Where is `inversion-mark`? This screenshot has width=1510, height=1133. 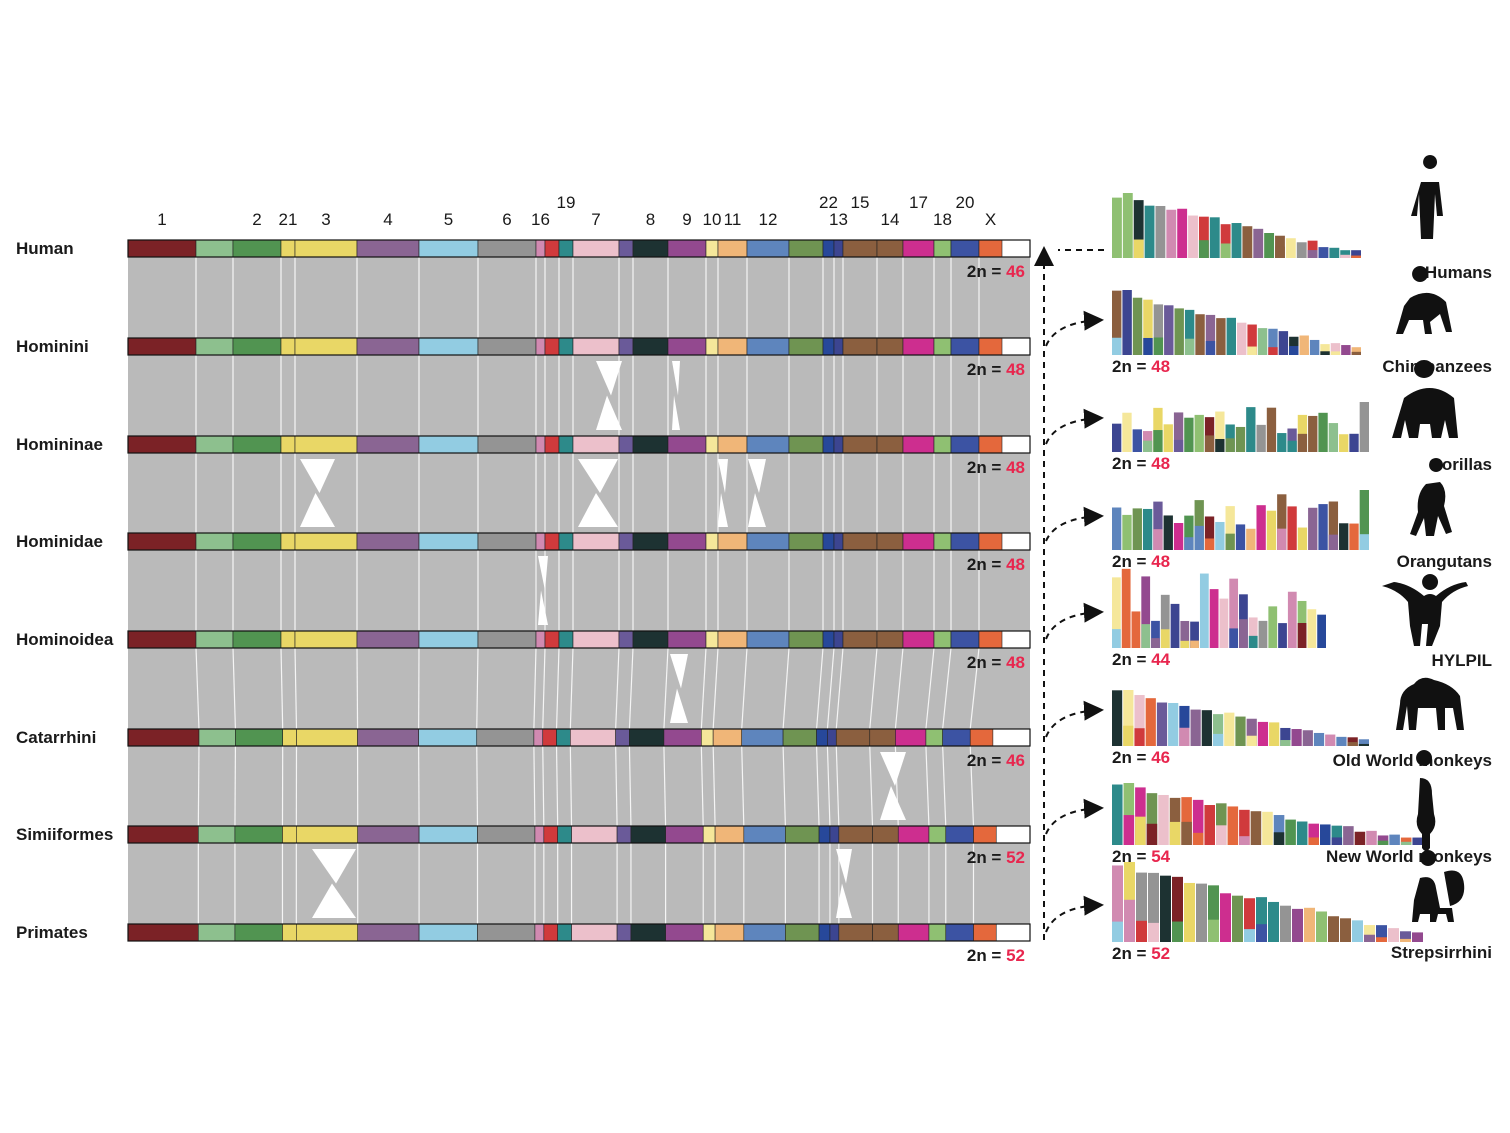
inversion-mark is located at coordinates (893, 803).